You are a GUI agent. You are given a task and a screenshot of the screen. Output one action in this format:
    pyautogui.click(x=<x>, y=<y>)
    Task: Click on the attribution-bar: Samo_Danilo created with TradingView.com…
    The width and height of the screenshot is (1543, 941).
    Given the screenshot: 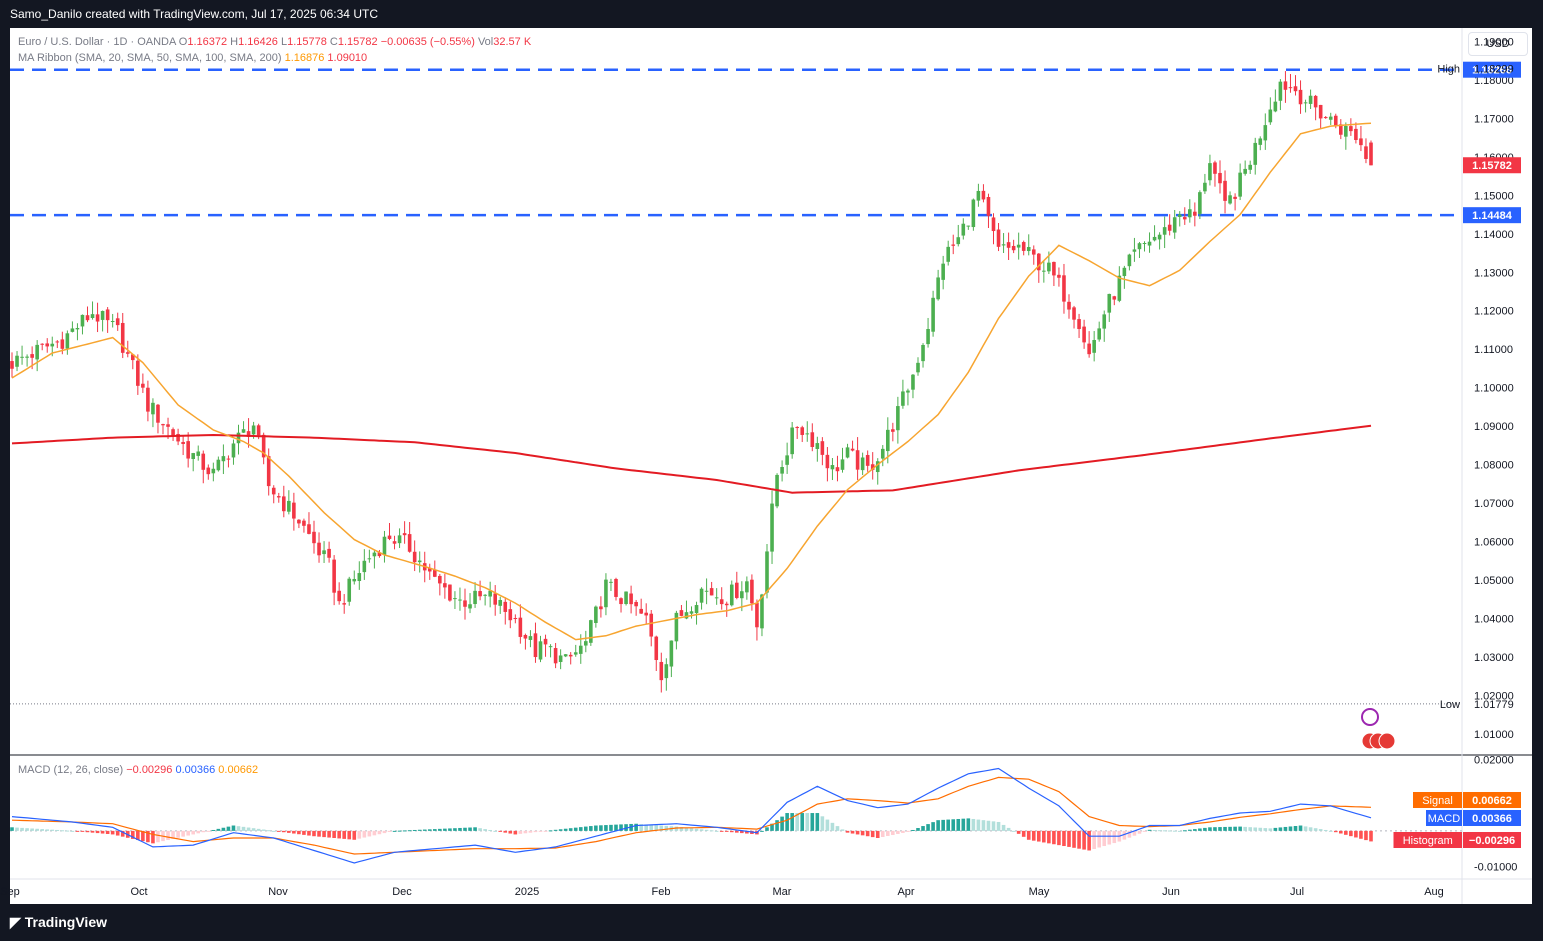 What is the action you would take?
    pyautogui.click(x=771, y=14)
    